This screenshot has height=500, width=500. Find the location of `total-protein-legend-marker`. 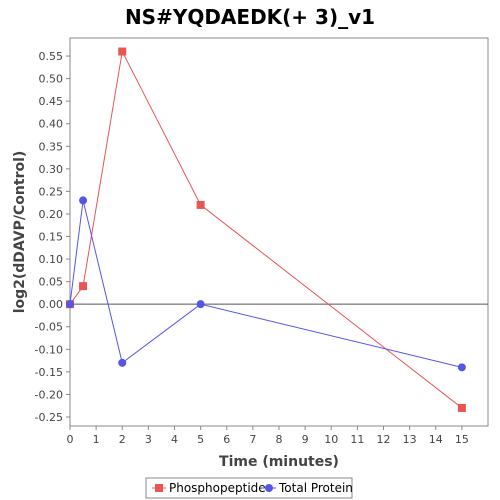

total-protein-legend-marker is located at coordinates (269, 488).